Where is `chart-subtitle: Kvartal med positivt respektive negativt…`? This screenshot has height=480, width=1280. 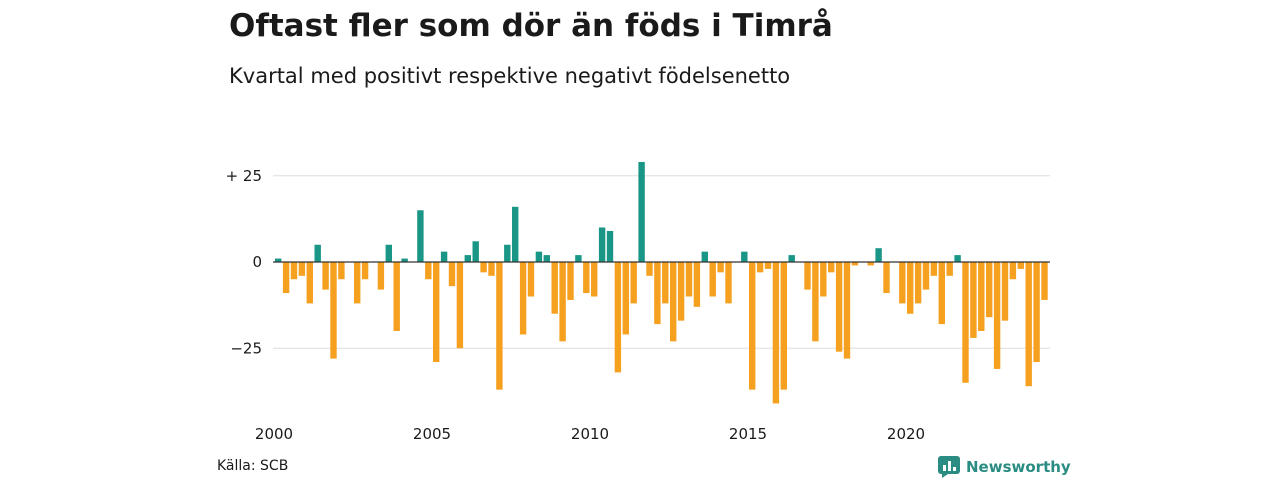
chart-subtitle: Kvartal med positivt respektive negativt… is located at coordinates (510, 76).